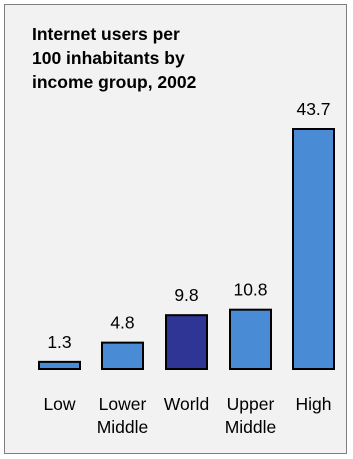 The height and width of the screenshot is (459, 353). I want to click on value-label-lower-middle: 4.8, so click(122, 323).